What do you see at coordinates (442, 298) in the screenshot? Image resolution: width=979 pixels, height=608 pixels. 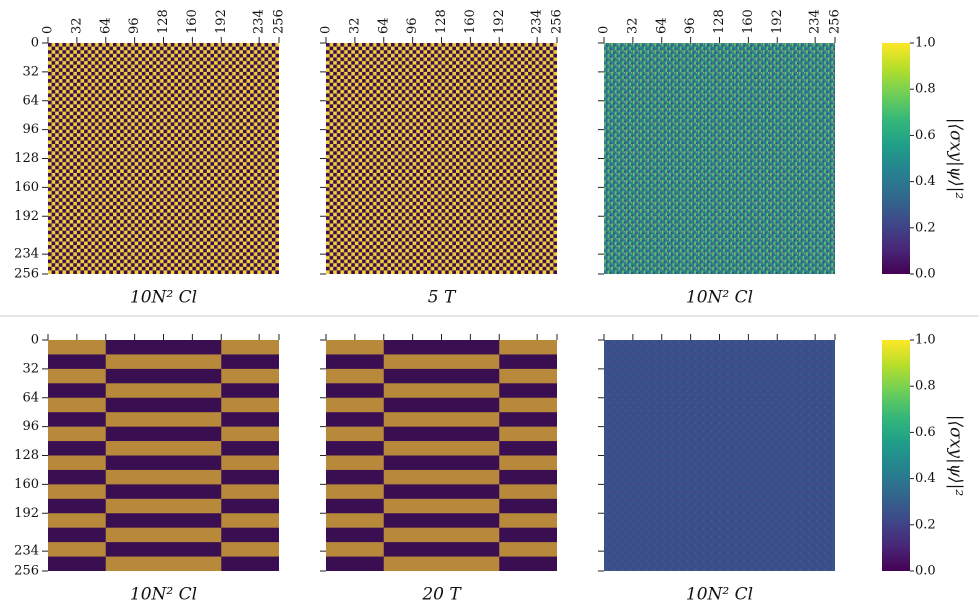 I see `panel-caption: 5 T` at bounding box center [442, 298].